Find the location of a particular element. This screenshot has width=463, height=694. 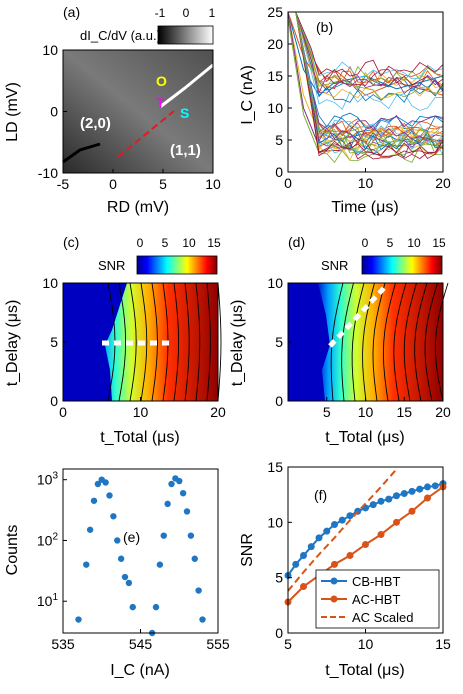

panel-b-ytick-4: 20 is located at coordinates (275, 44).